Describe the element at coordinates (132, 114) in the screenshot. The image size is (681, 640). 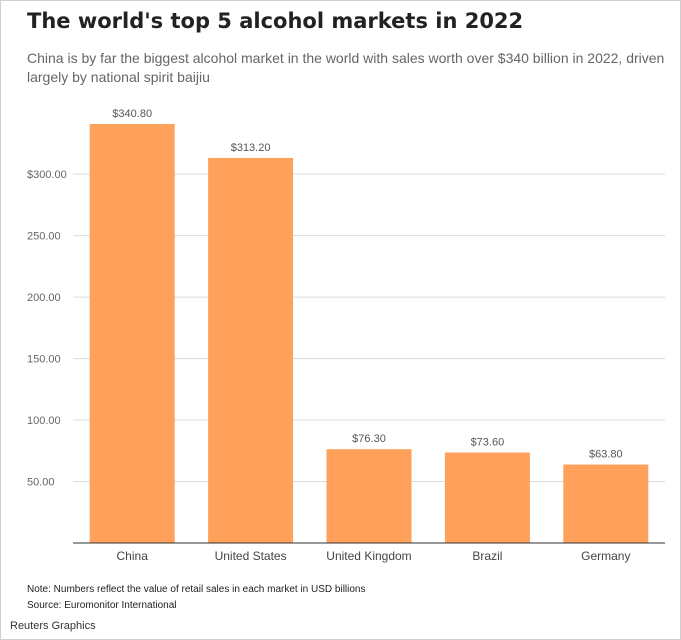
I see `data-label: $340.80` at that location.